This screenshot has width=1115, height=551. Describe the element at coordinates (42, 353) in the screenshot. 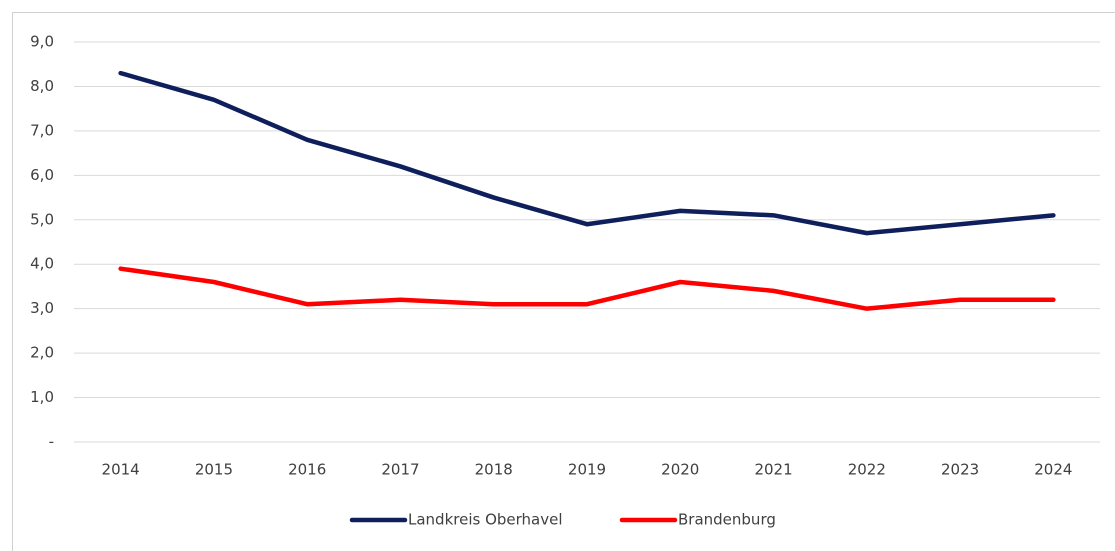

I see `y-tick-label: 2,0` at that location.